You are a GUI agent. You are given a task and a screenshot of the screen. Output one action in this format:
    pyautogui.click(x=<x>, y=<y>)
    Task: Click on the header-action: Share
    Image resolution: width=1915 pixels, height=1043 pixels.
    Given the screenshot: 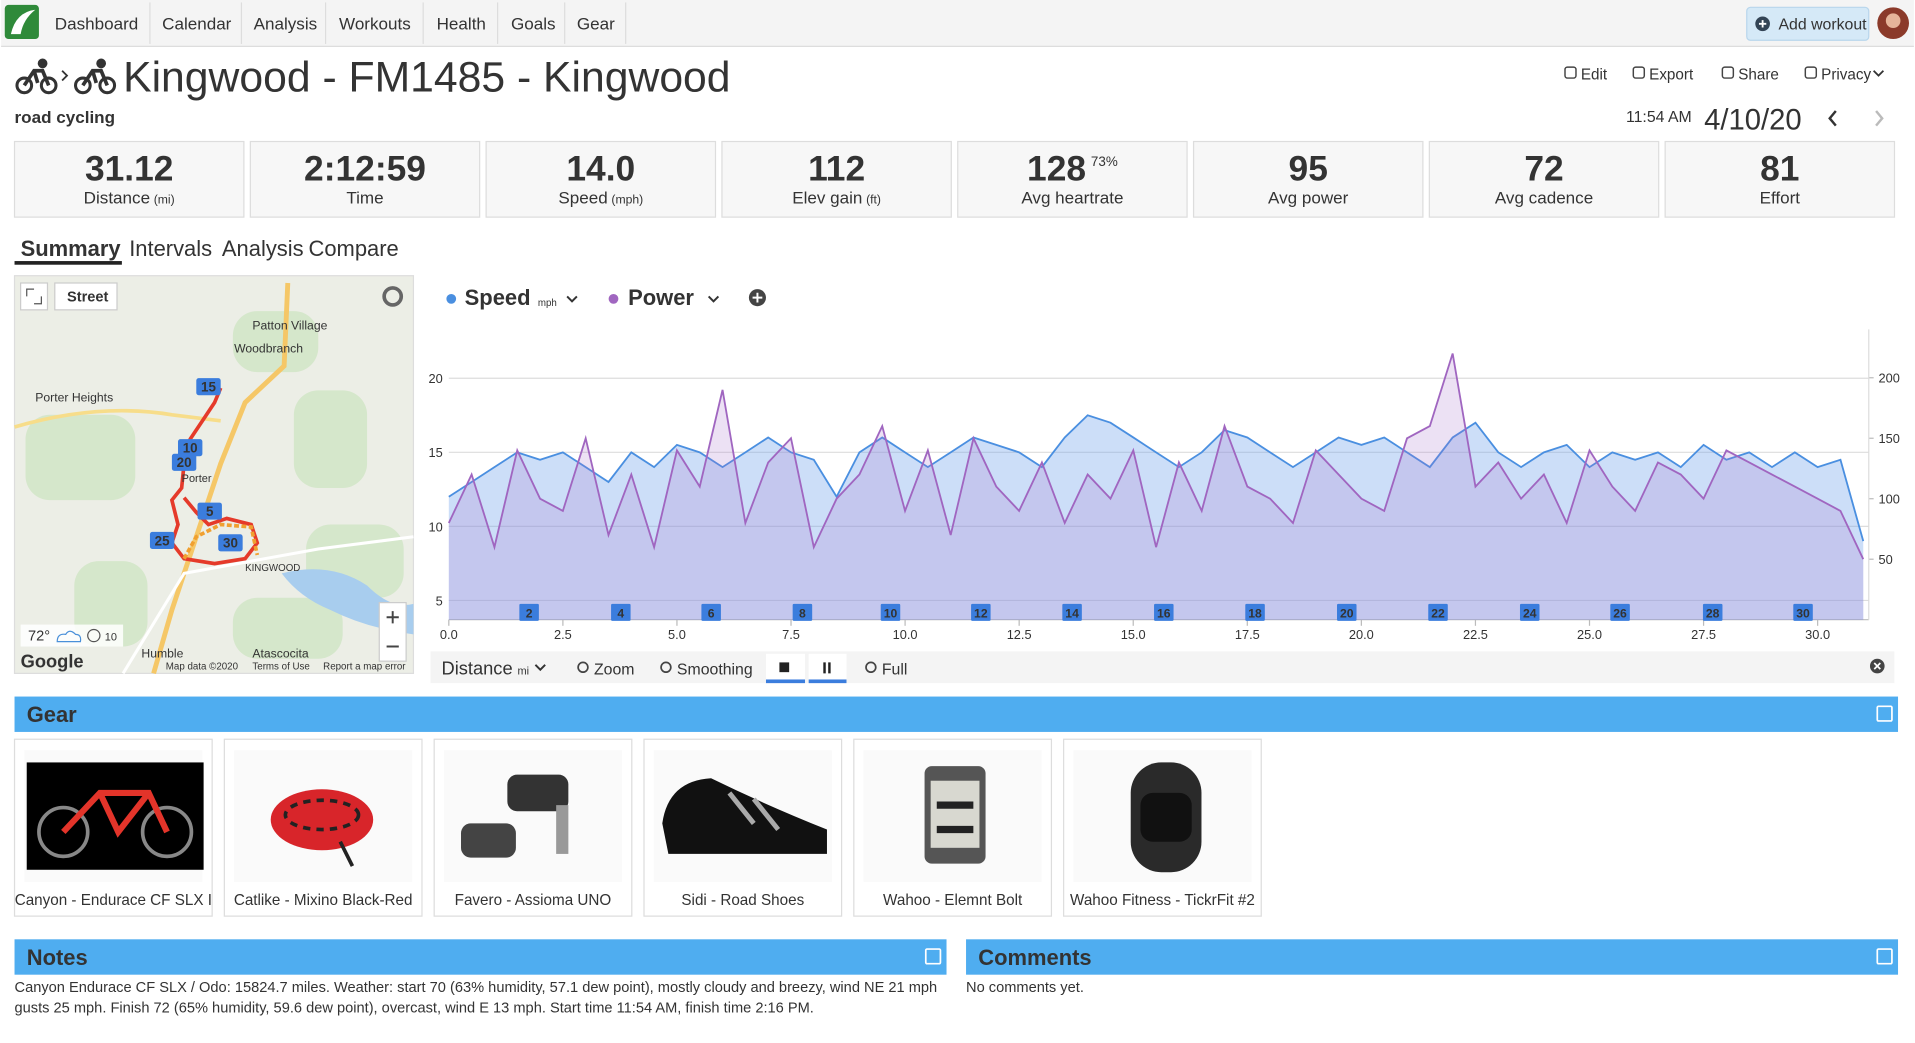 What is the action you would take?
    pyautogui.click(x=1758, y=74)
    